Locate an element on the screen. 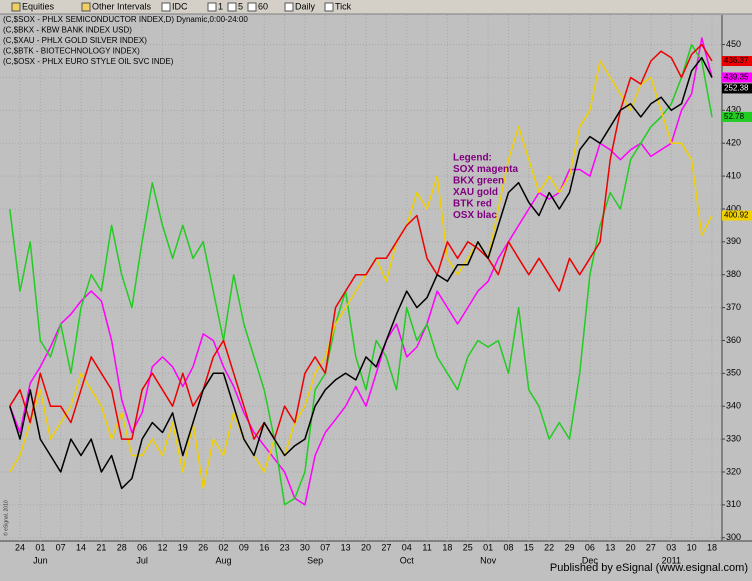 The height and width of the screenshot is (581, 752). toolbar-bg is located at coordinates (376, 7).